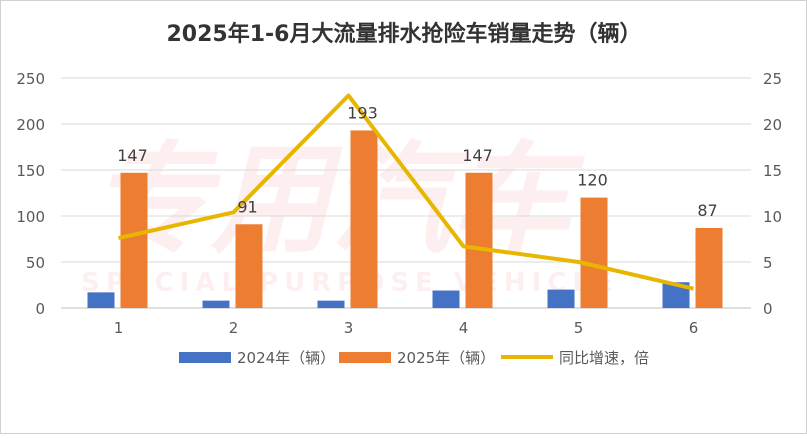  I want to click on x-tick-label: 3, so click(349, 328).